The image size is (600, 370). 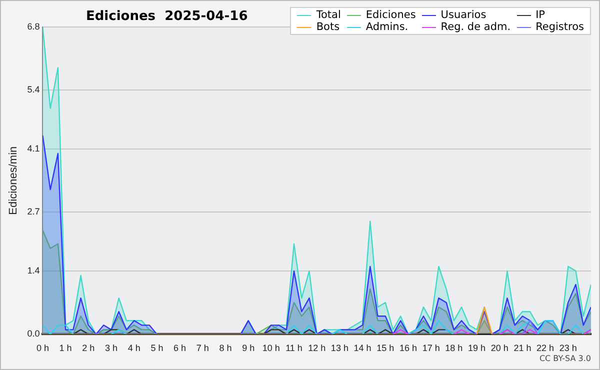 What do you see at coordinates (14, 180) in the screenshot?
I see `y-axis-title: Ediciones/min` at bounding box center [14, 180].